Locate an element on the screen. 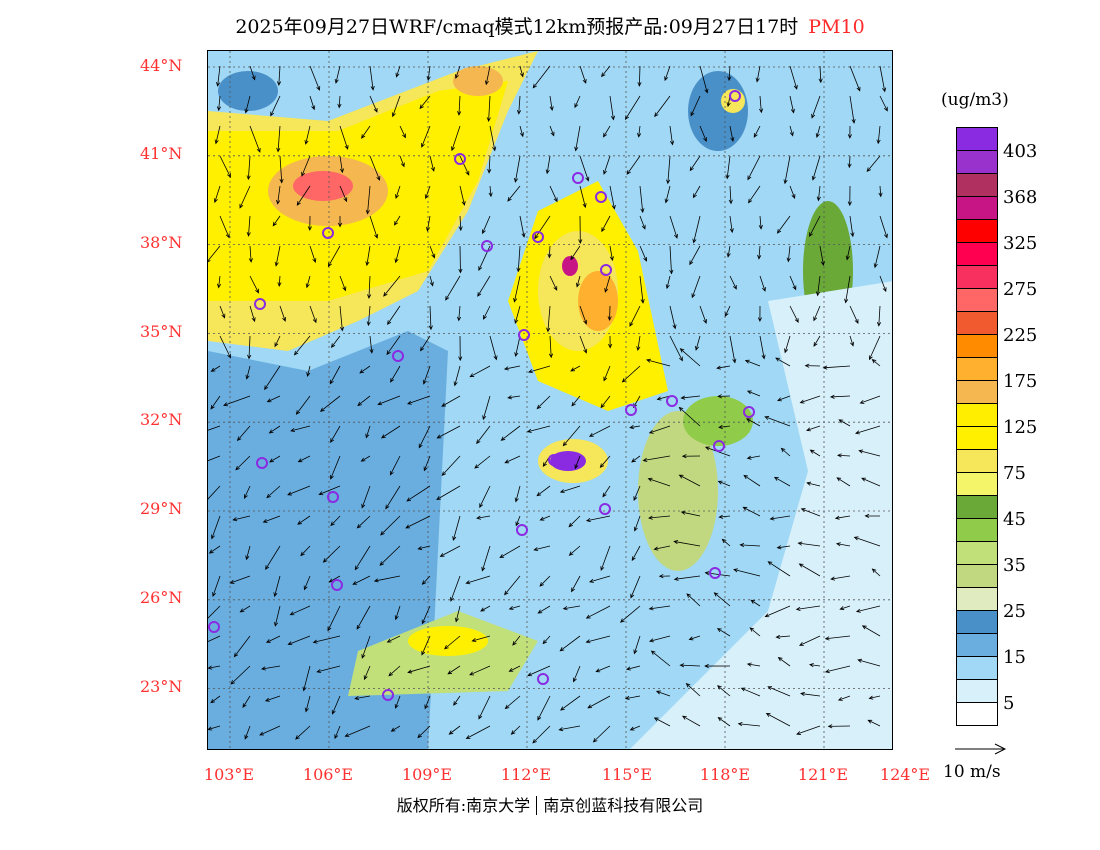 The width and height of the screenshot is (1100, 850). legend-label: 403 is located at coordinates (1020, 151).